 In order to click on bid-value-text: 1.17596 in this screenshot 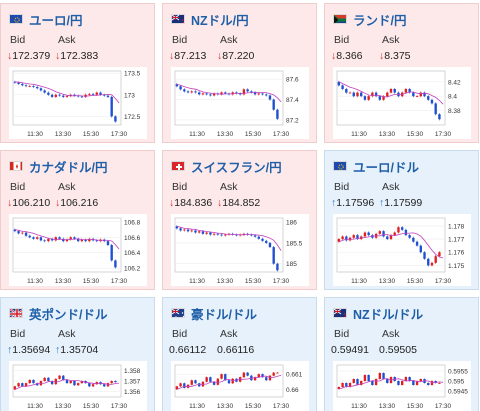, I will do `click(355, 203)`.